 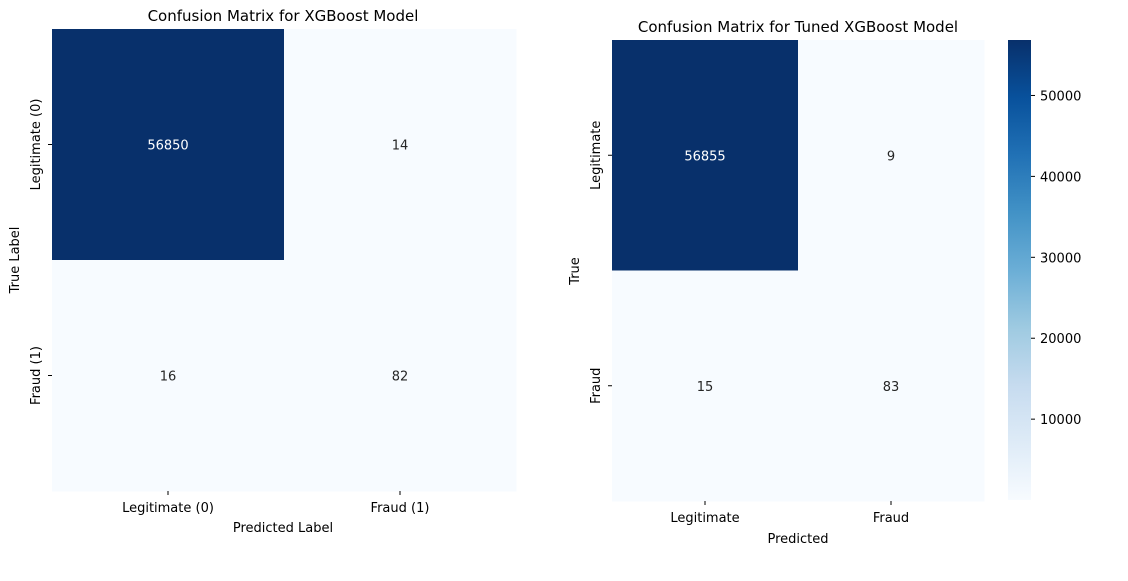 I want to click on y-axis-label: True Label, so click(x=15, y=261).